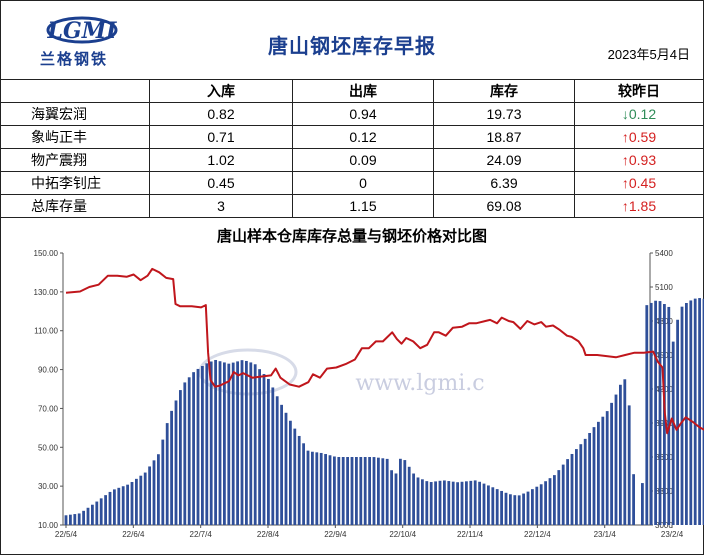 This screenshot has width=704, height=555. I want to click on row-in: 0.82, so click(221, 114).